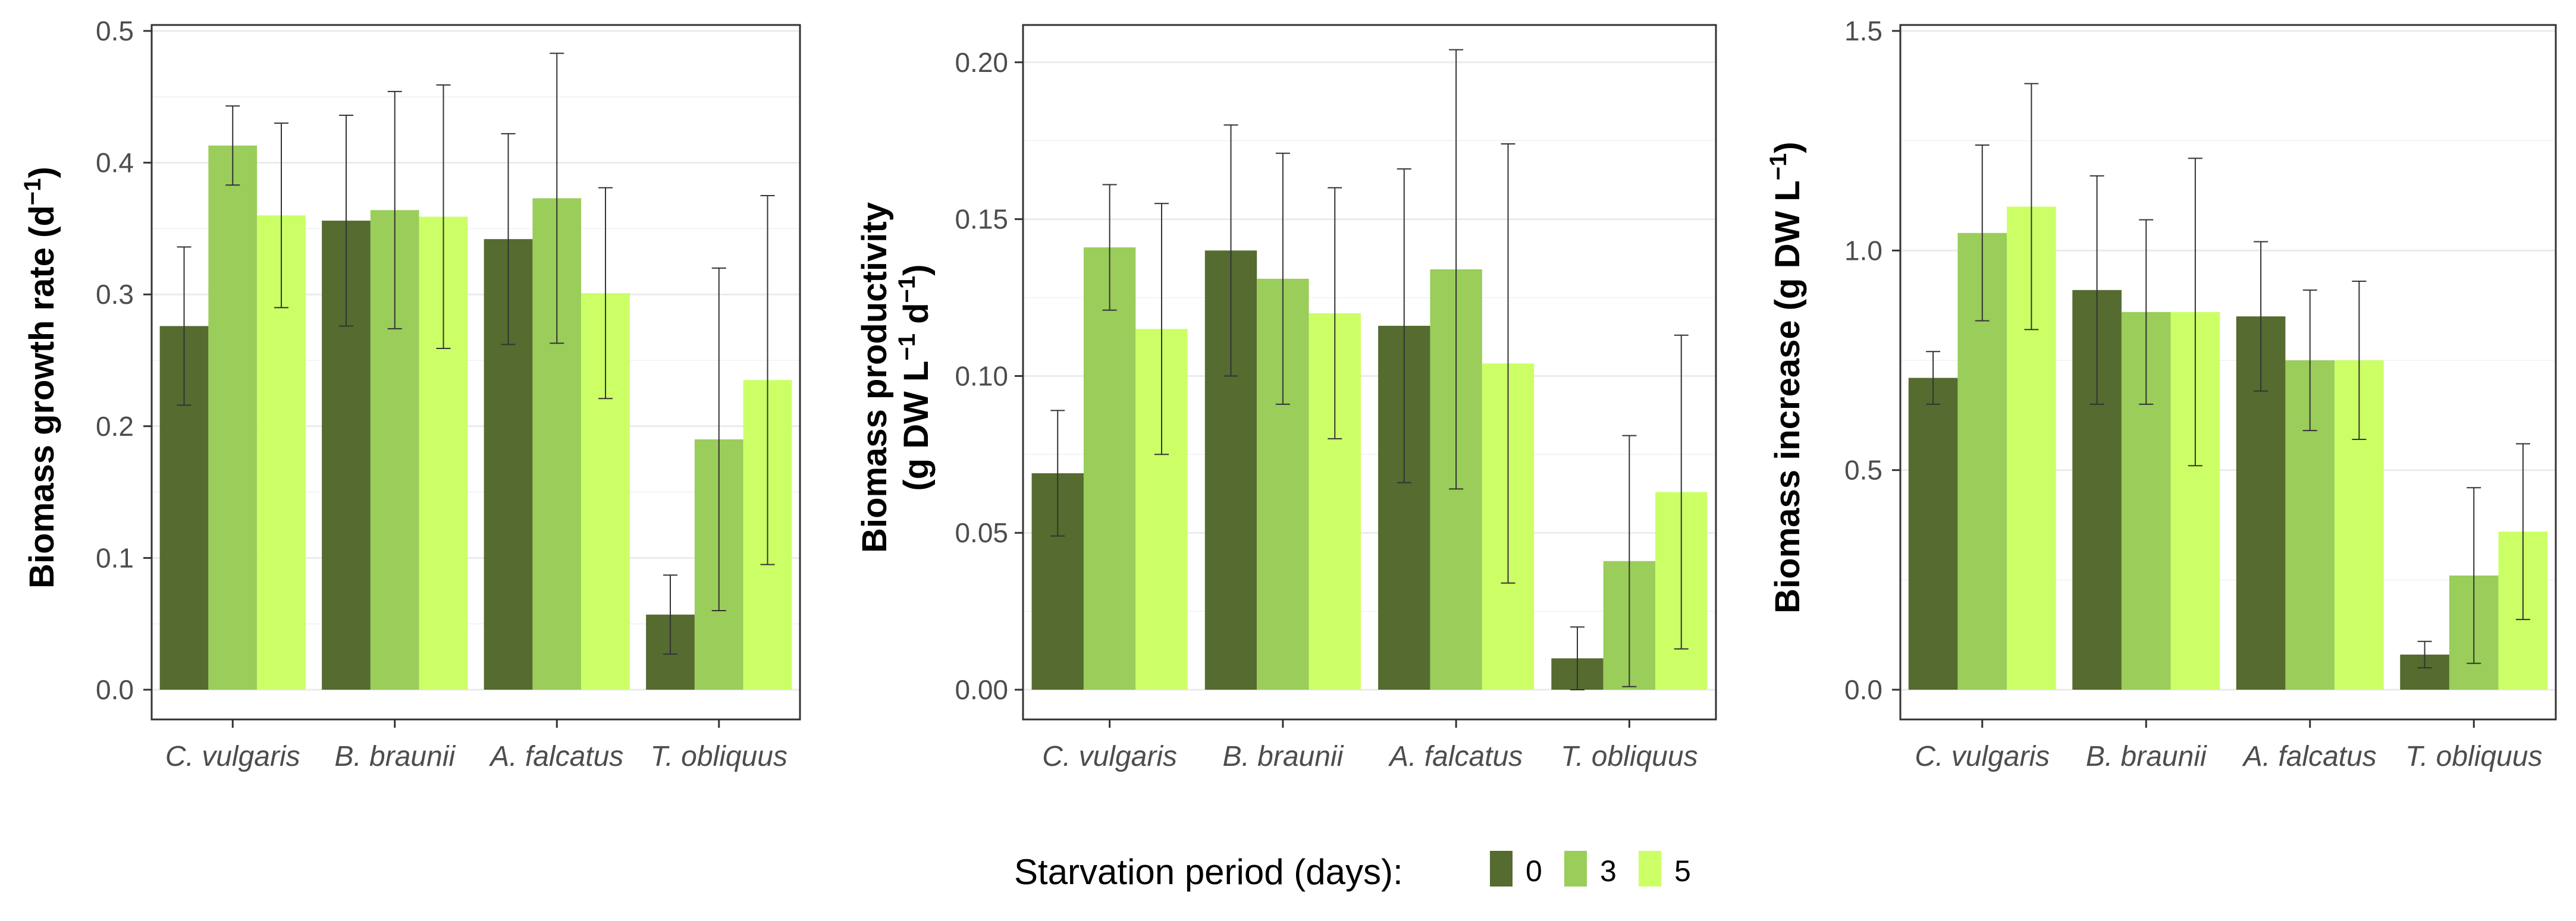 The height and width of the screenshot is (921, 2576). What do you see at coordinates (1534, 871) in the screenshot?
I see `legend-label-0: 0` at bounding box center [1534, 871].